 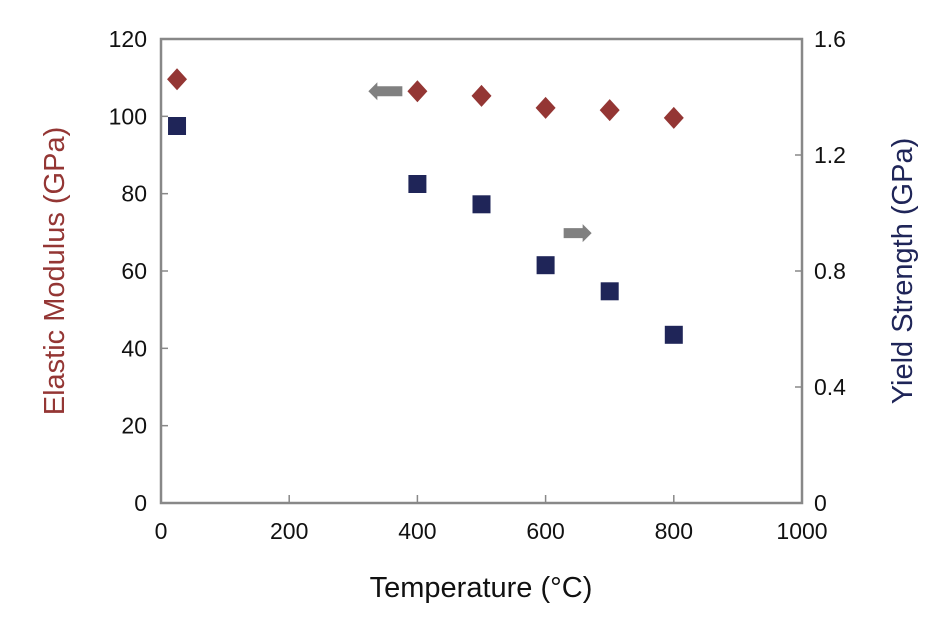 I want to click on y-tick-label: 20, so click(x=134, y=426).